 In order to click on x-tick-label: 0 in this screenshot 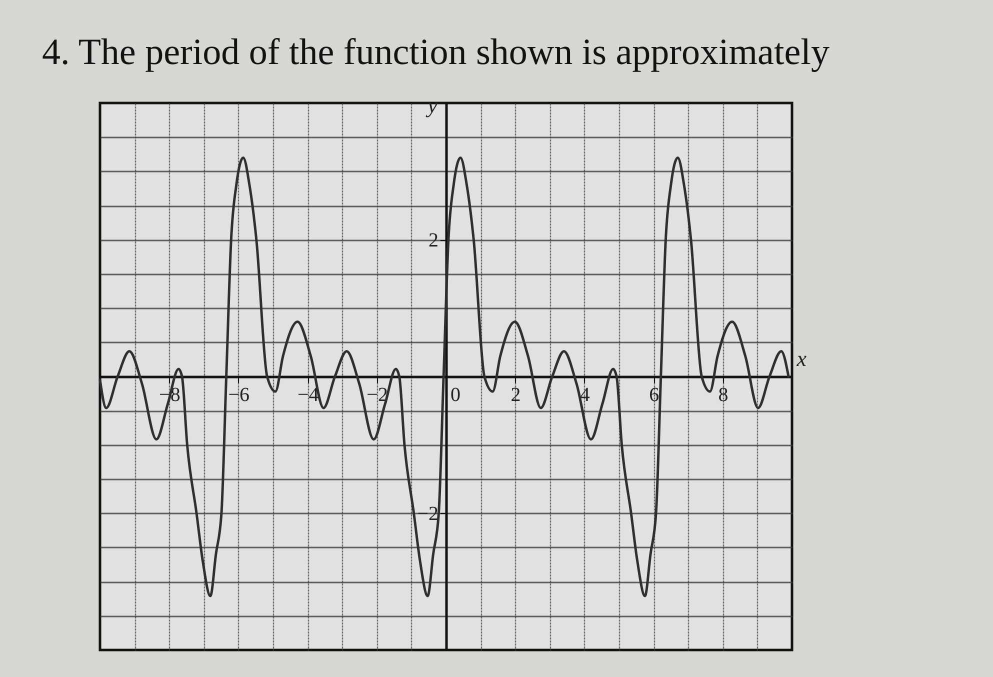, I will do `click(455, 395)`.